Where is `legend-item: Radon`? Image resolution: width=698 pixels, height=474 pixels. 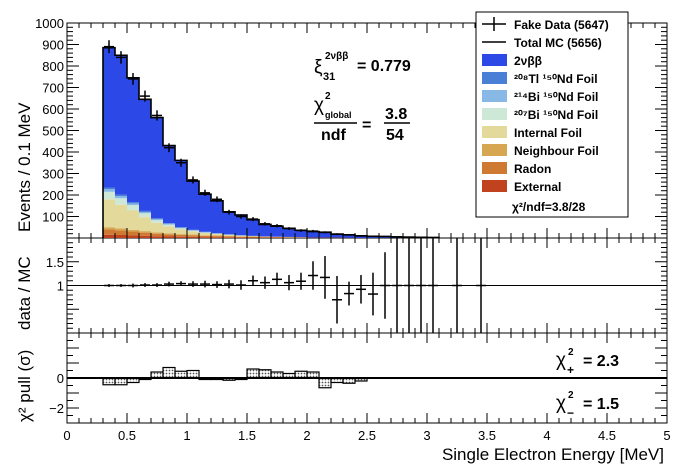
legend-item: Radon is located at coordinates (516, 169).